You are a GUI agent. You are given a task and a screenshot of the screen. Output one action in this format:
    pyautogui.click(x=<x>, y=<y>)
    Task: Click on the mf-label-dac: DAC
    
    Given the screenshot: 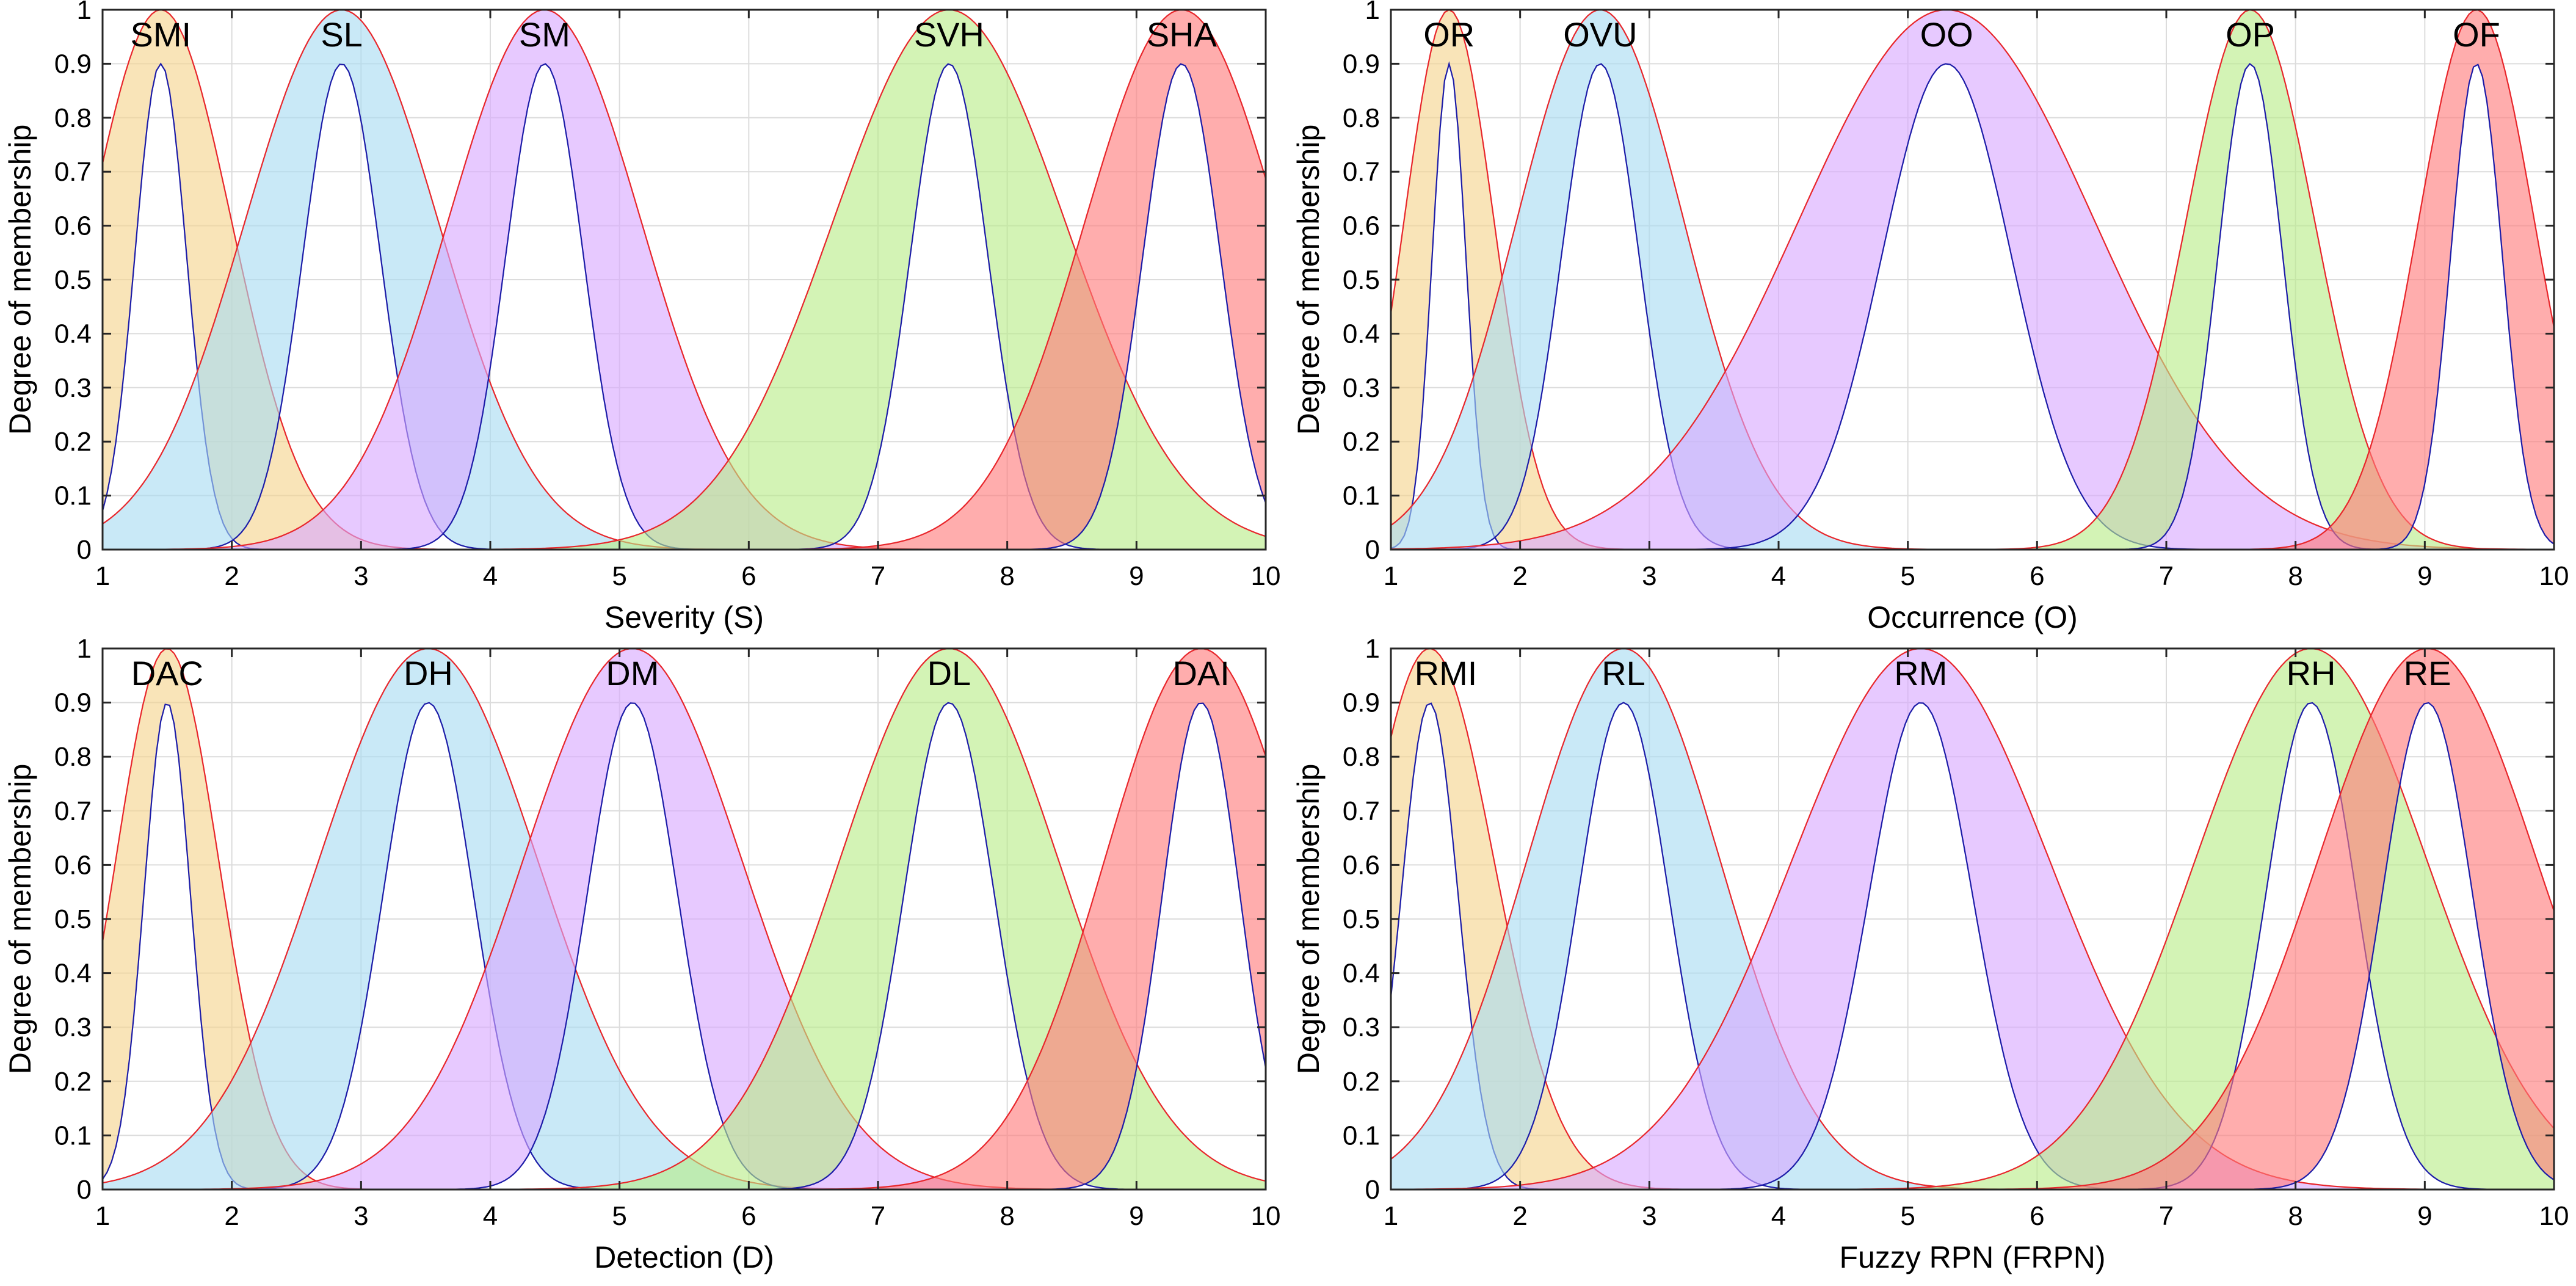 What is the action you would take?
    pyautogui.click(x=167, y=673)
    